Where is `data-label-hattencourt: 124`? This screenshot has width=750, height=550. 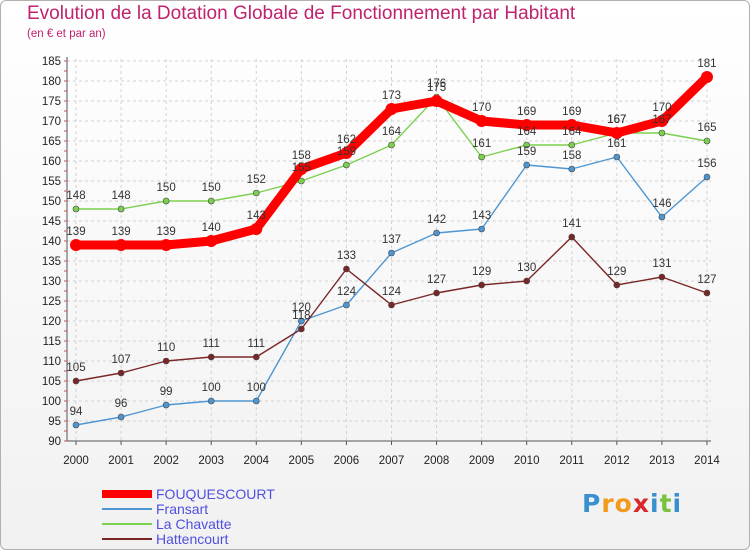
data-label-hattencourt: 124 is located at coordinates (392, 292).